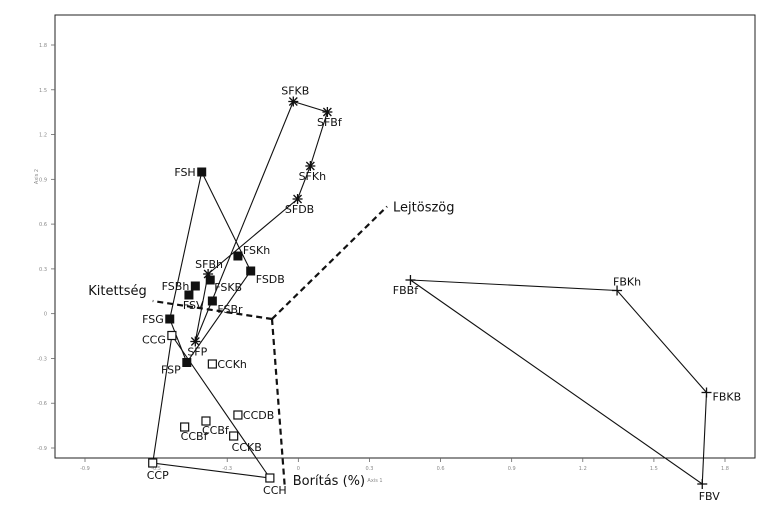 The image size is (763, 513). What do you see at coordinates (230, 309) in the screenshot?
I see `point-label: FSBr` at bounding box center [230, 309].